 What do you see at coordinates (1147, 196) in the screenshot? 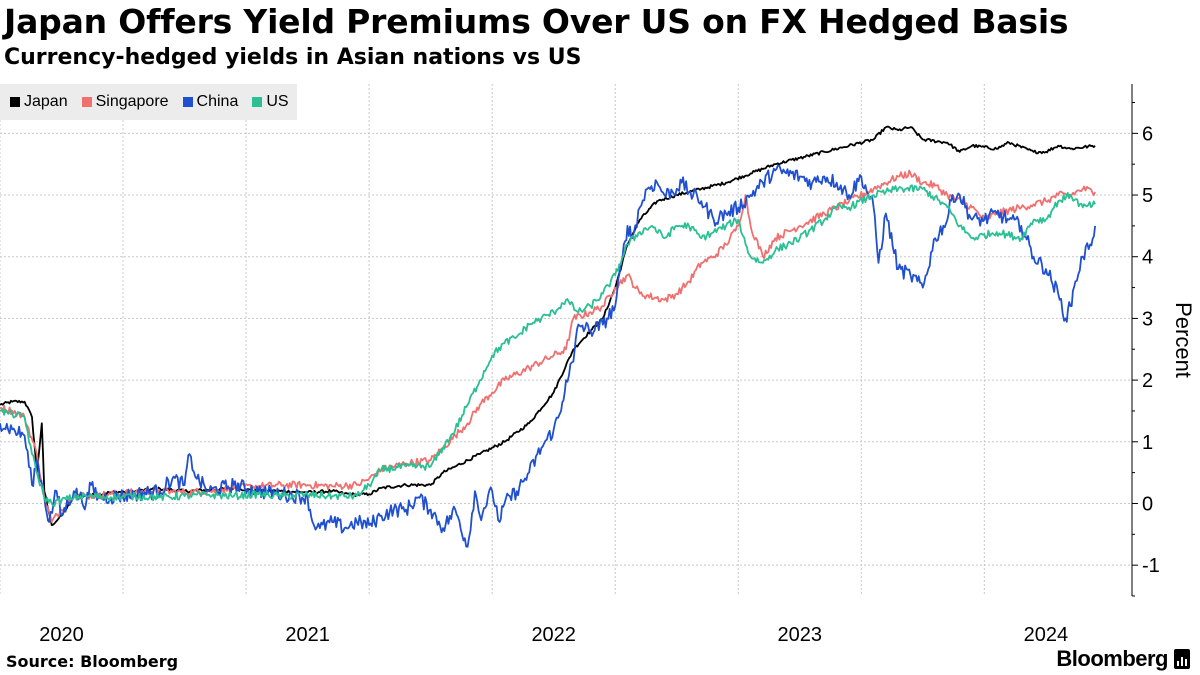
I see `y-tick-label: 5` at bounding box center [1147, 196].